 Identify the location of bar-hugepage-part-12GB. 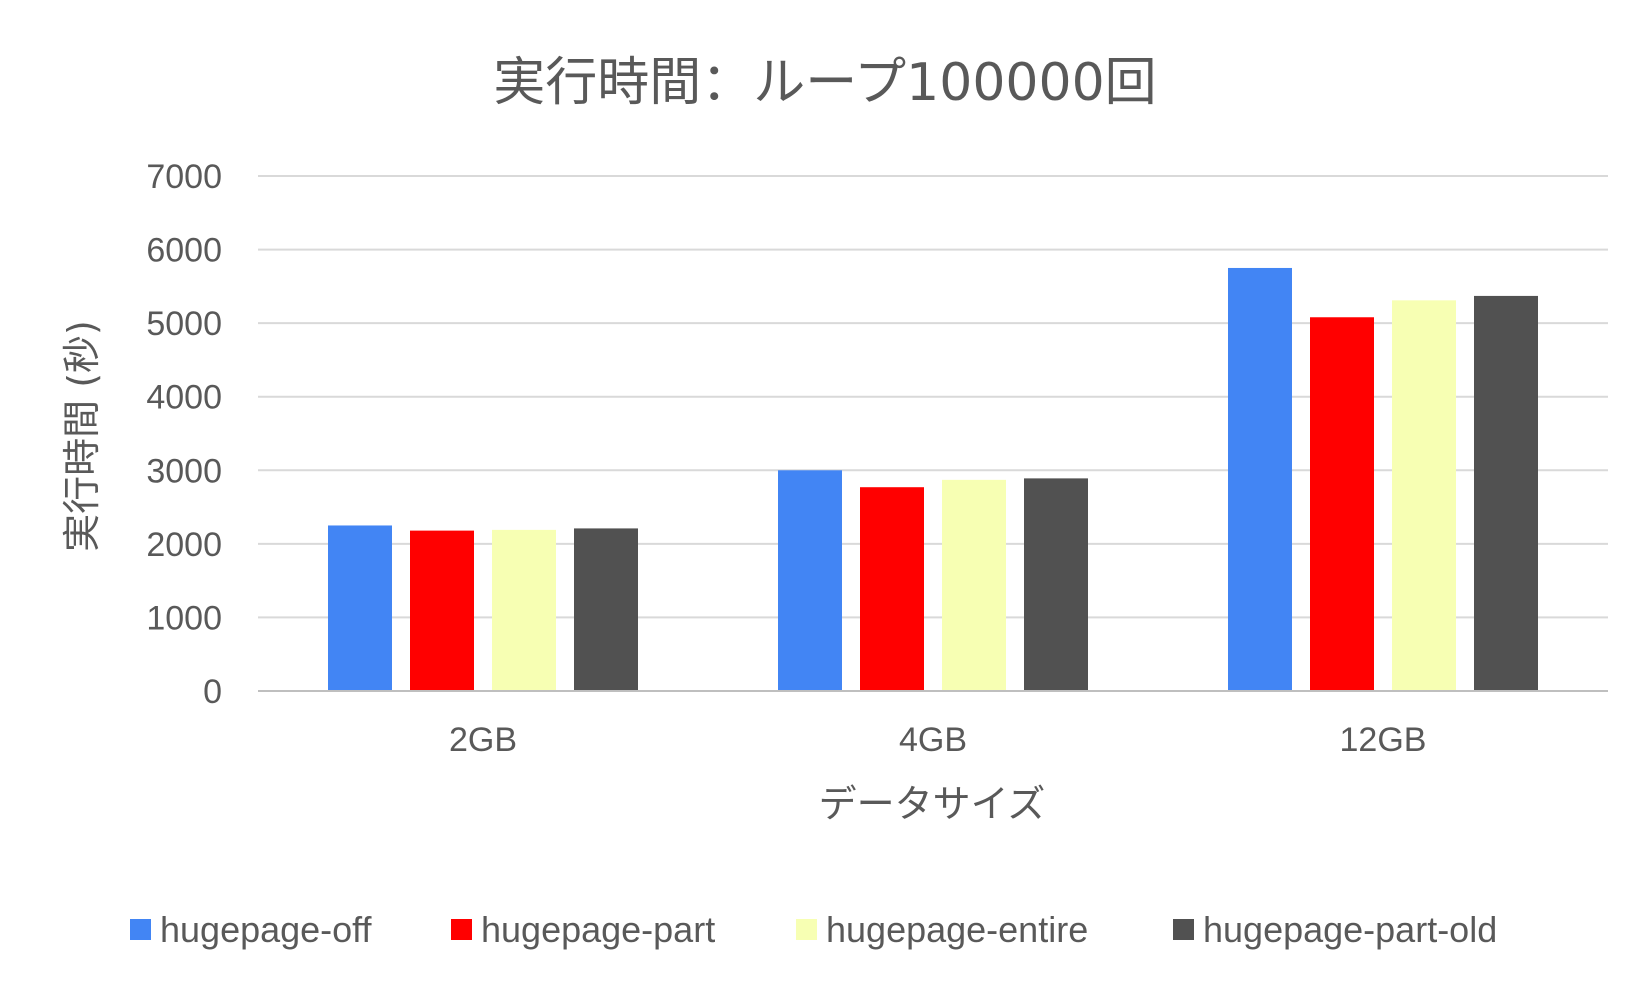
(1342, 504).